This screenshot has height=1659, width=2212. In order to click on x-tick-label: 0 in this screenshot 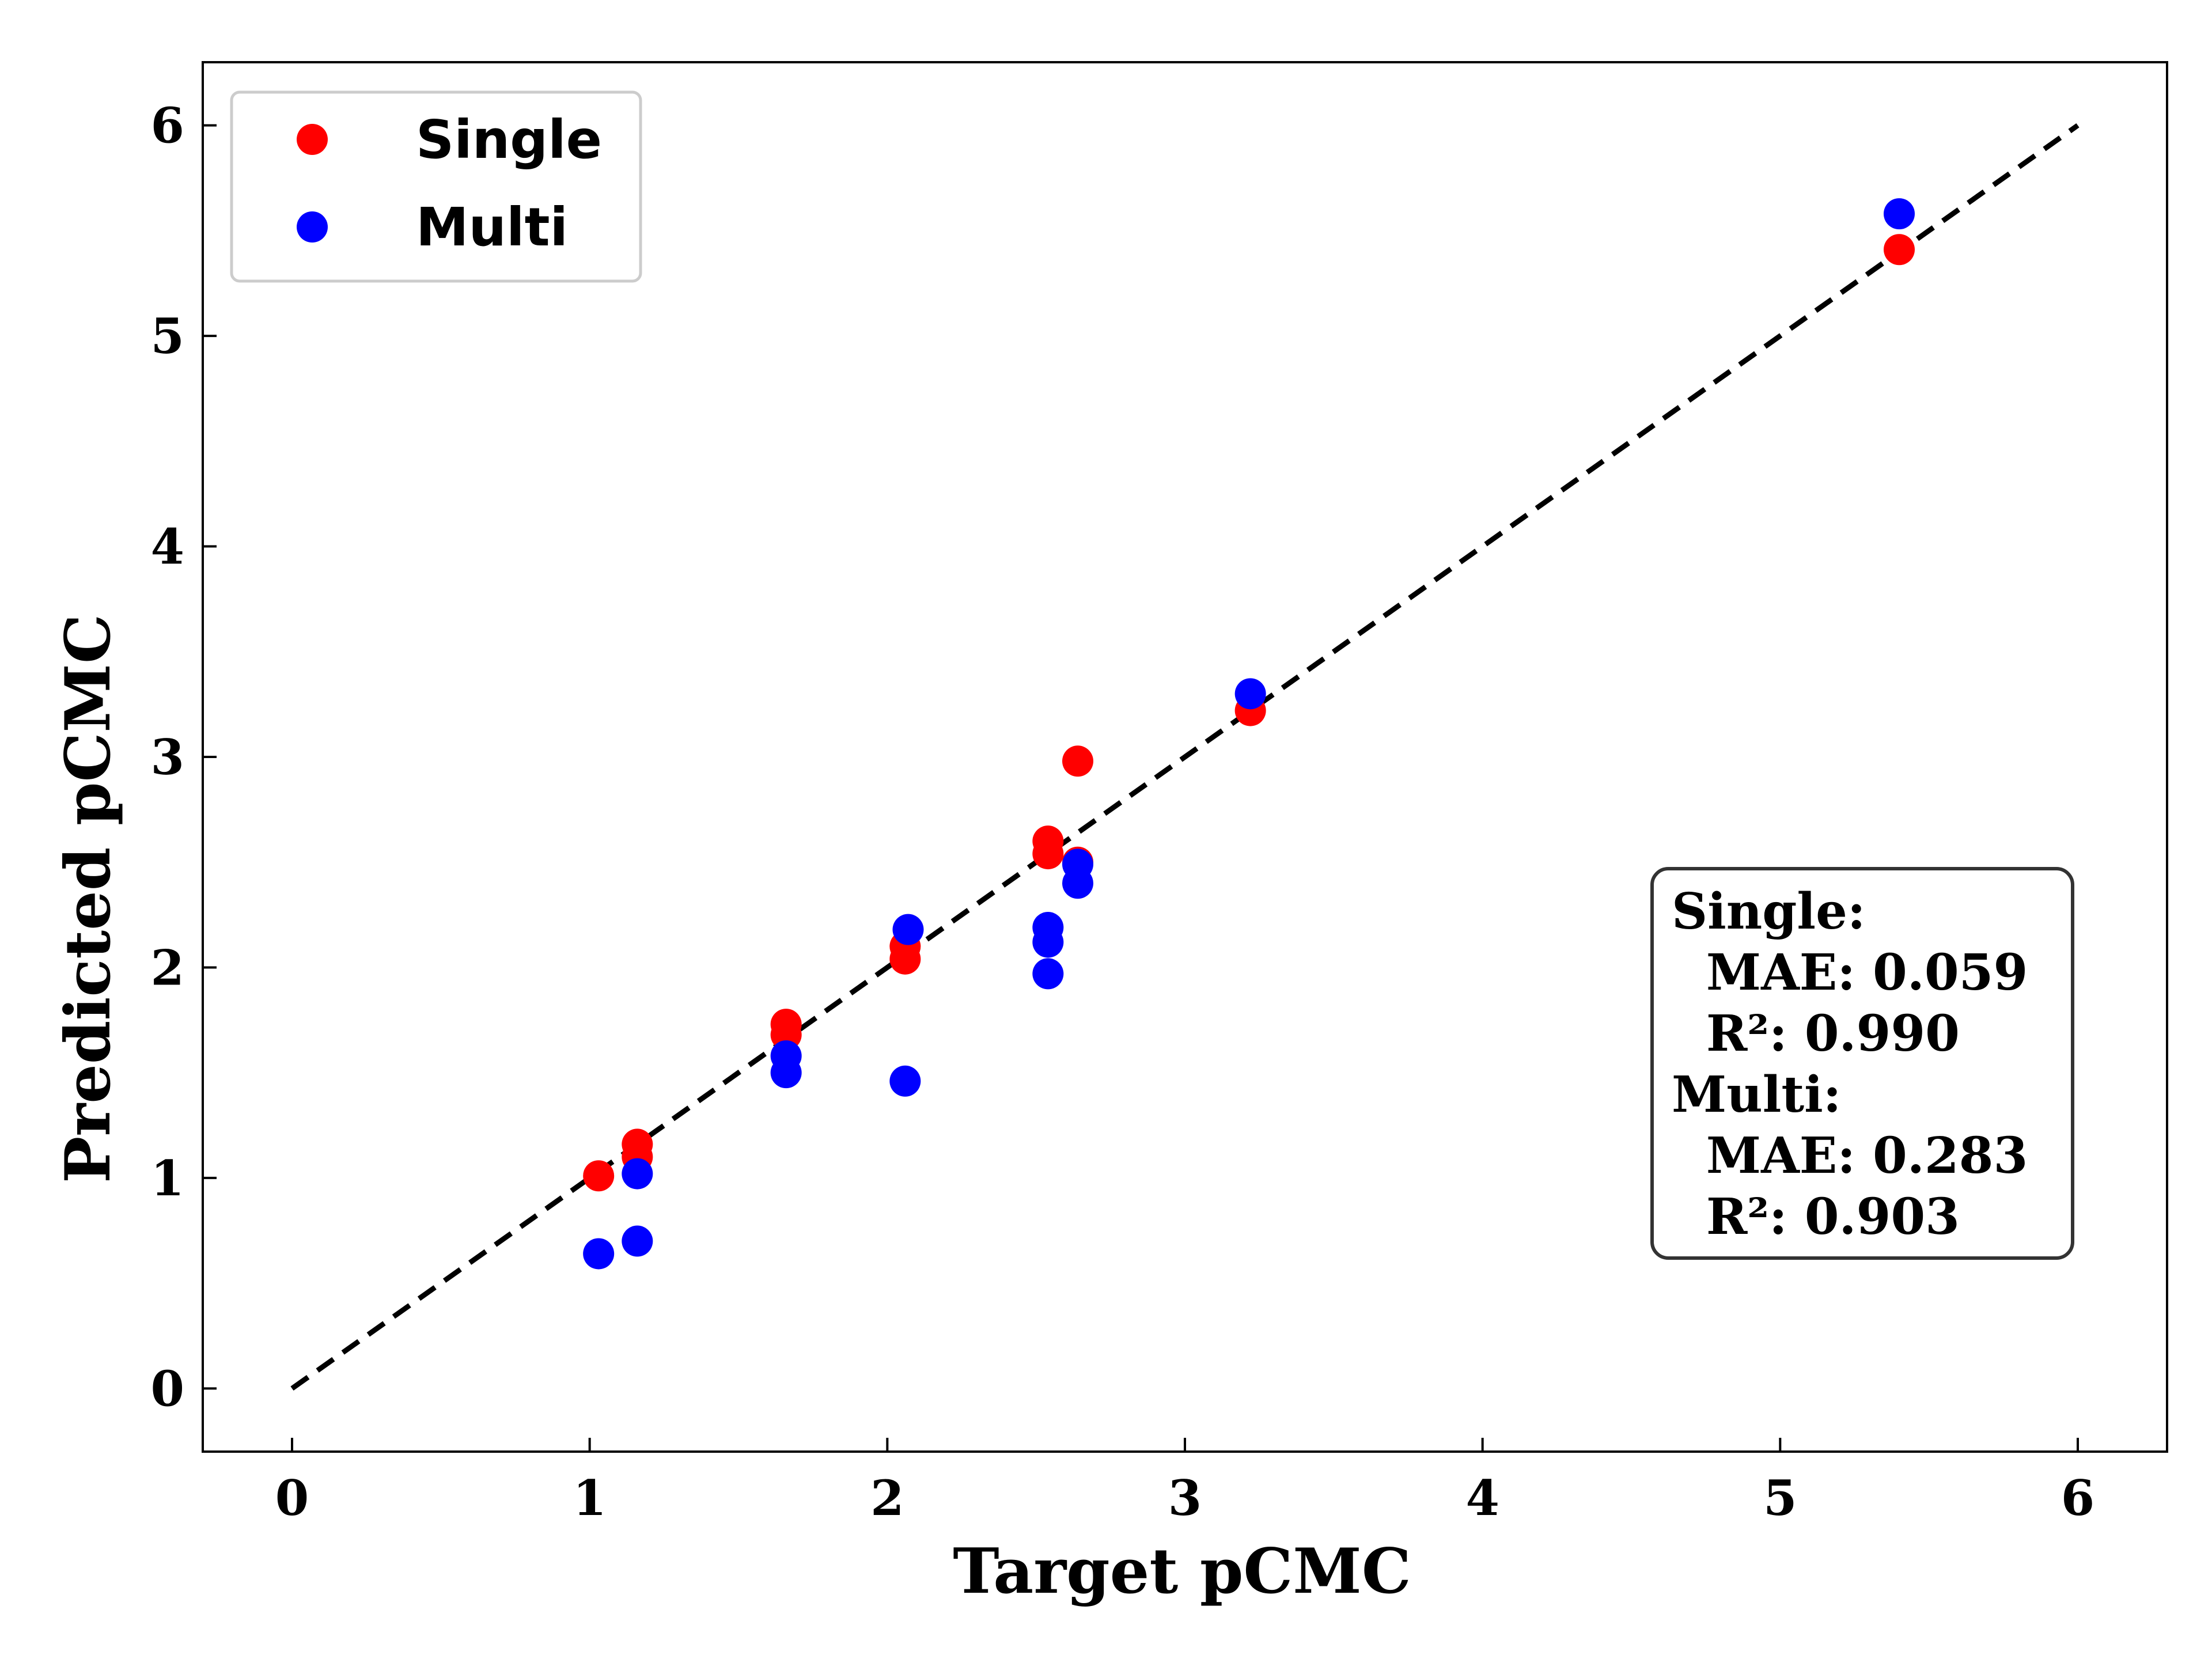, I will do `click(292, 1498)`.